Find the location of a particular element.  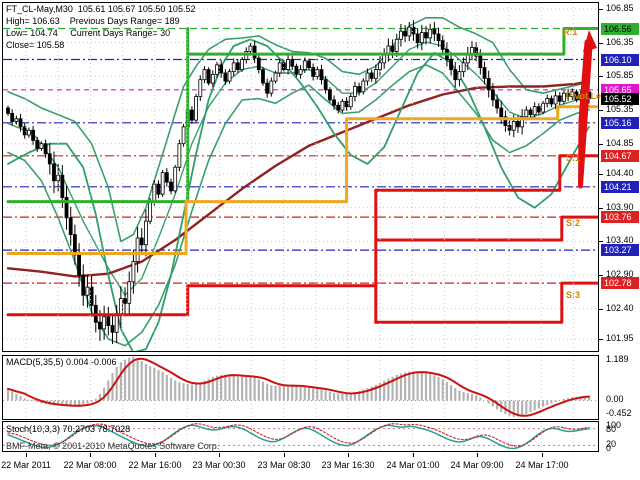

signal-arrow-head is located at coordinates (590, 41).